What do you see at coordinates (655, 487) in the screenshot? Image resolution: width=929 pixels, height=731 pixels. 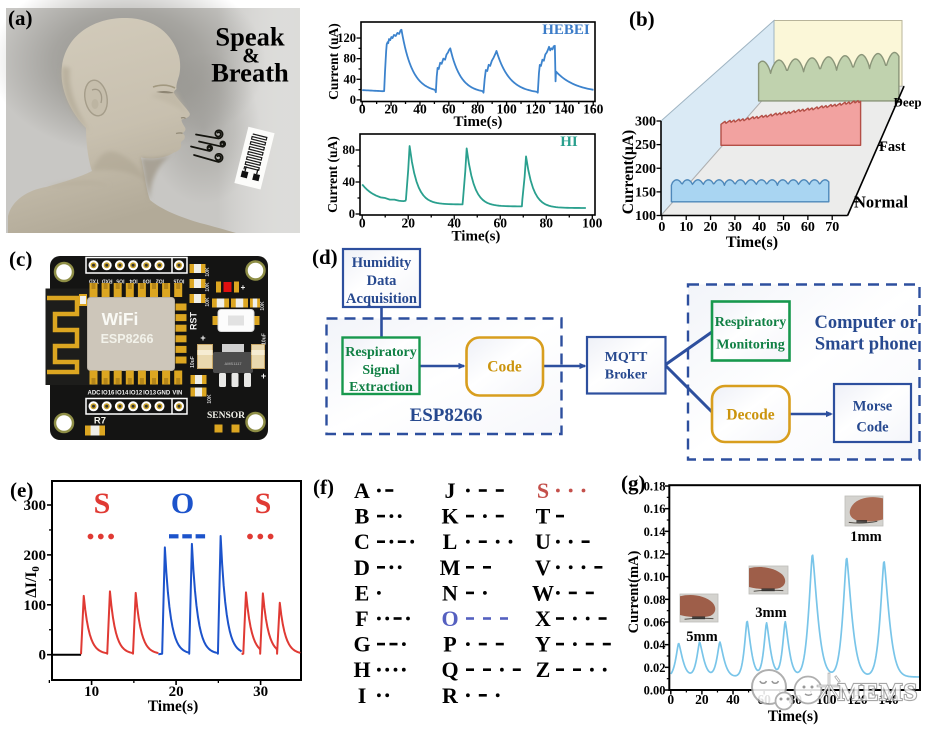 I see `svg-text: 0.18` at bounding box center [655, 487].